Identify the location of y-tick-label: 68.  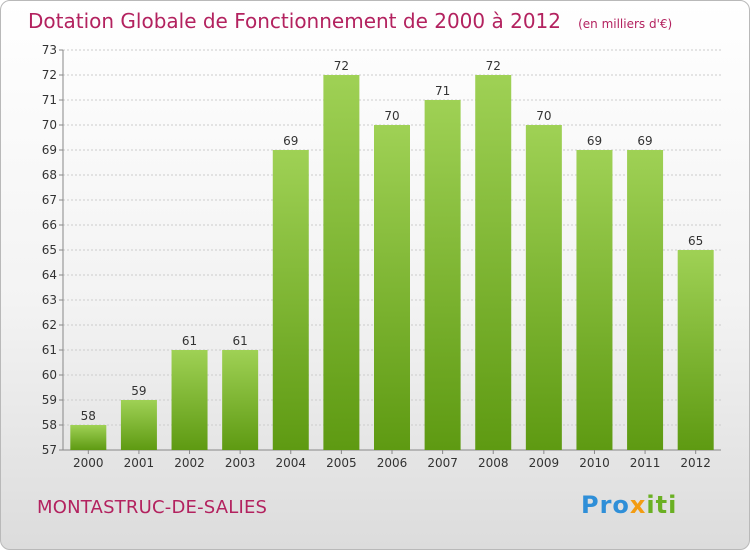
(49, 175).